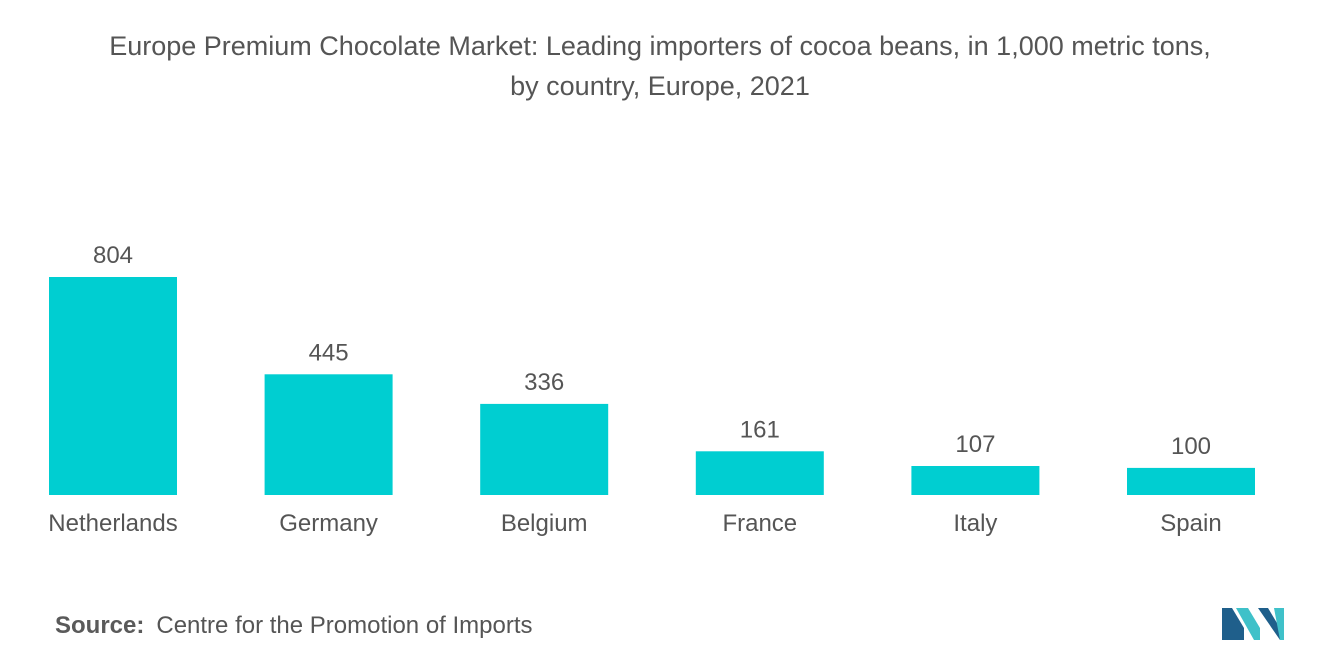  I want to click on data-label-italy: 107, so click(975, 444).